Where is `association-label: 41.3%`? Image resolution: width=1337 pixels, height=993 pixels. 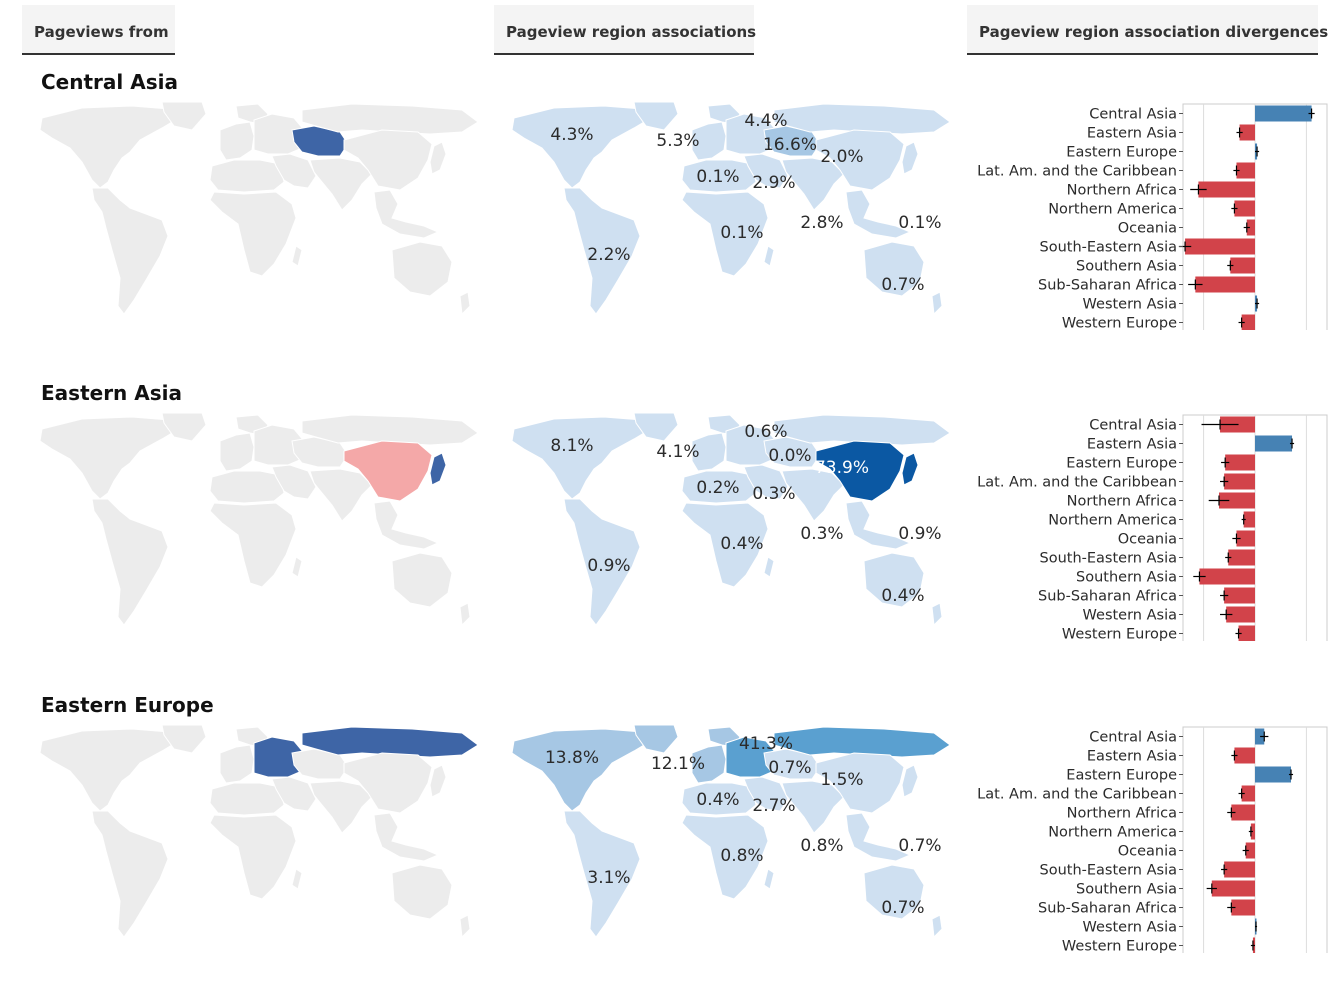 association-label: 41.3% is located at coordinates (766, 744).